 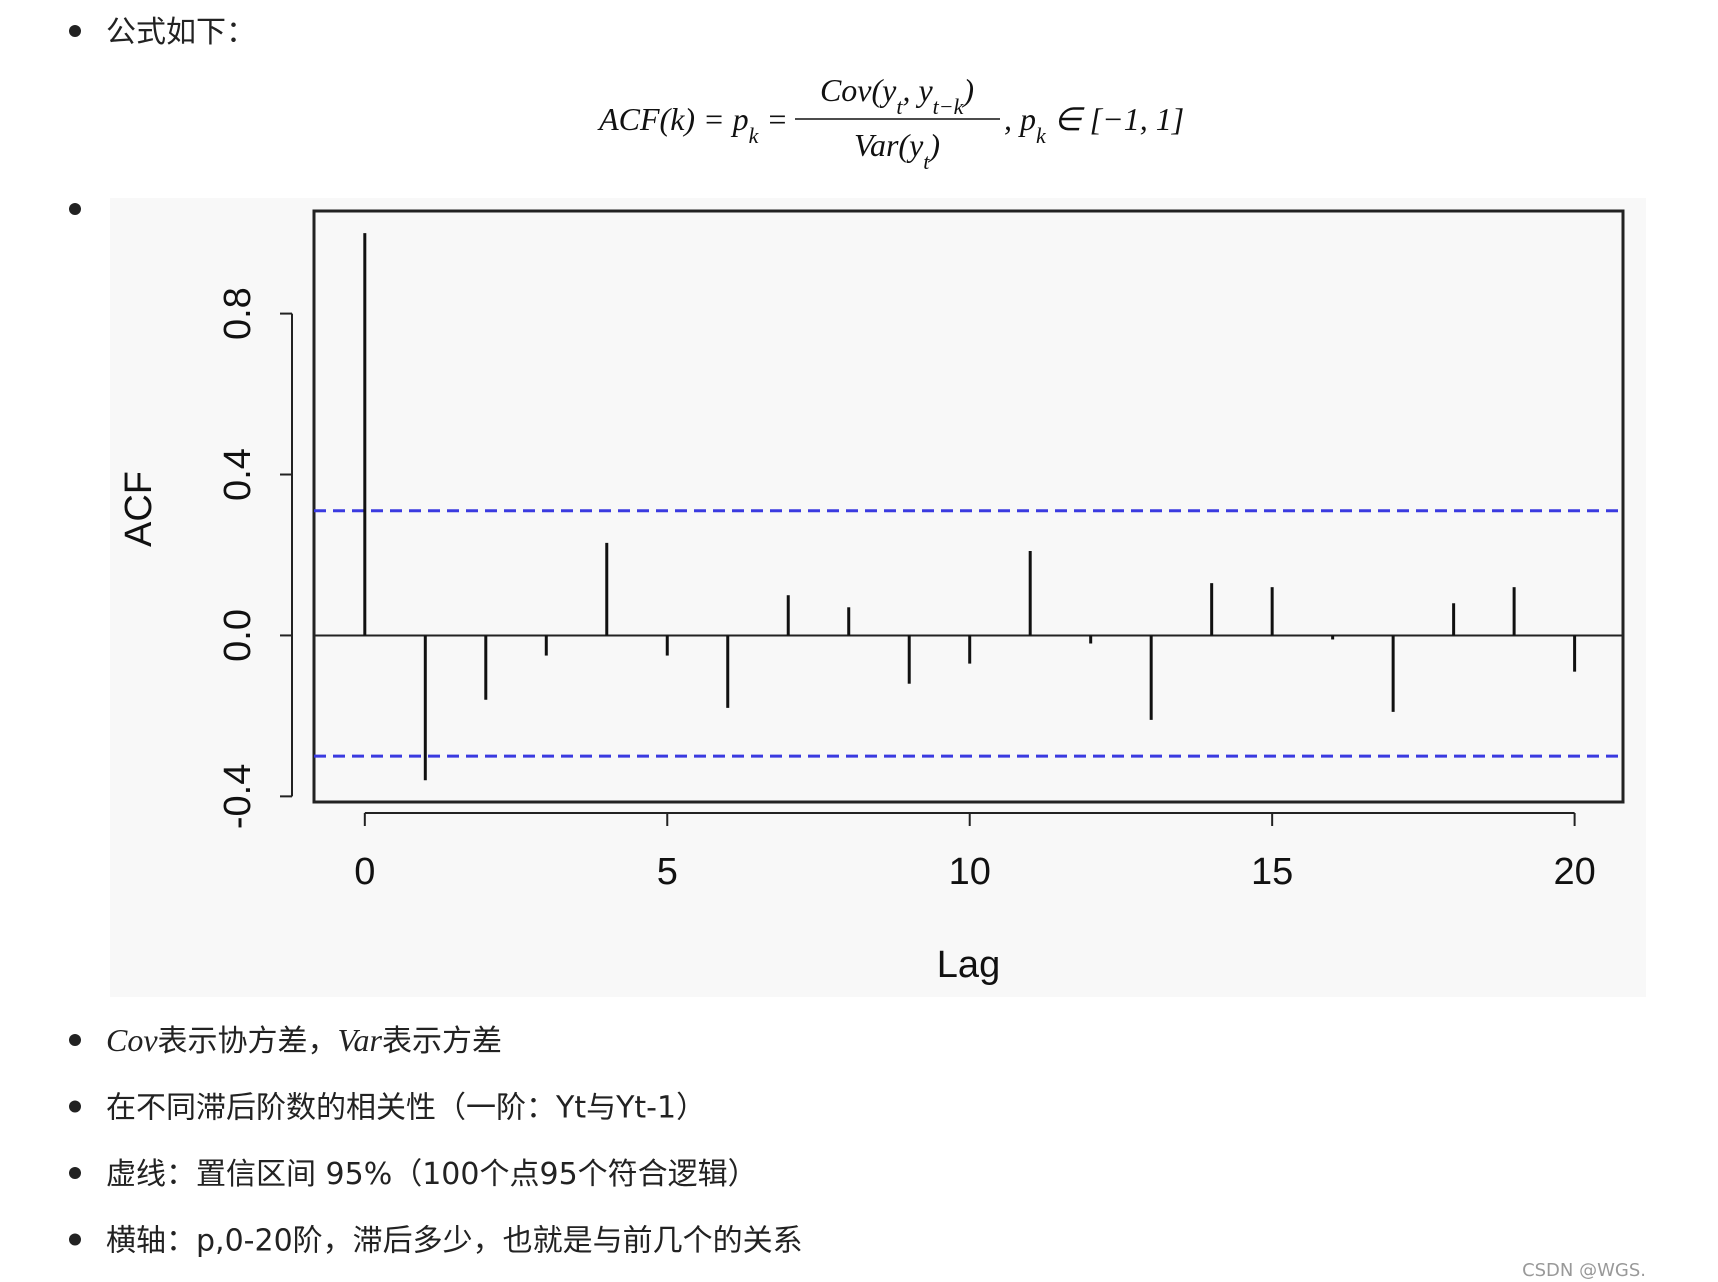 I want to click on formula-text: , y, so click(x=917, y=90).